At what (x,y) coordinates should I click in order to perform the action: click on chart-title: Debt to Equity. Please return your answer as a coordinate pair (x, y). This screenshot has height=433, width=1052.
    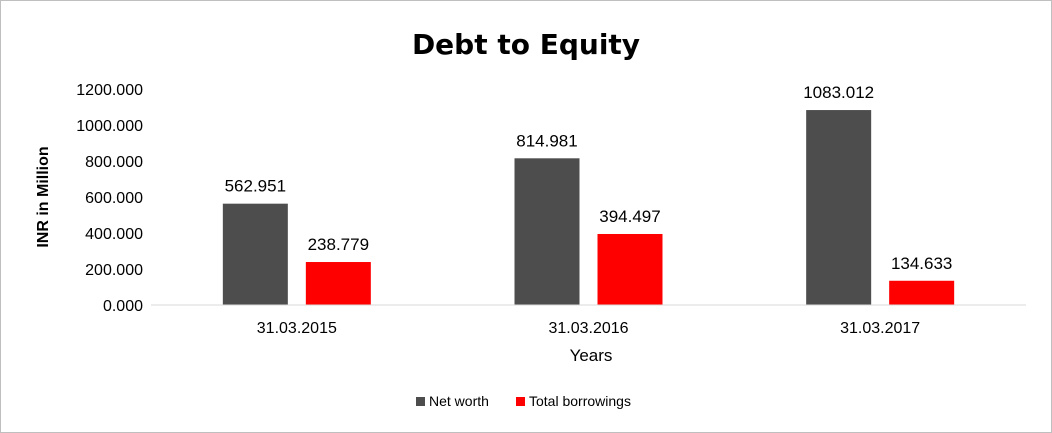
    Looking at the image, I should click on (526, 44).